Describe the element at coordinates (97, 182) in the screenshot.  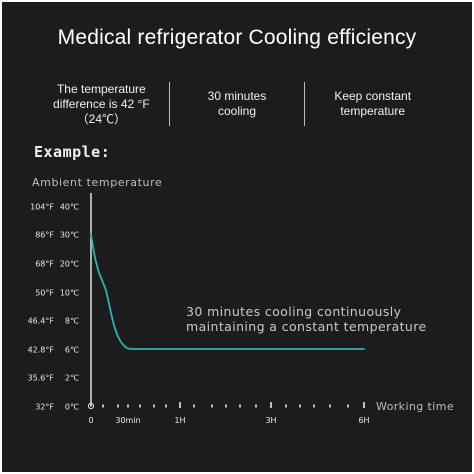
I see `y-axis-title: Ambient temperature` at that location.